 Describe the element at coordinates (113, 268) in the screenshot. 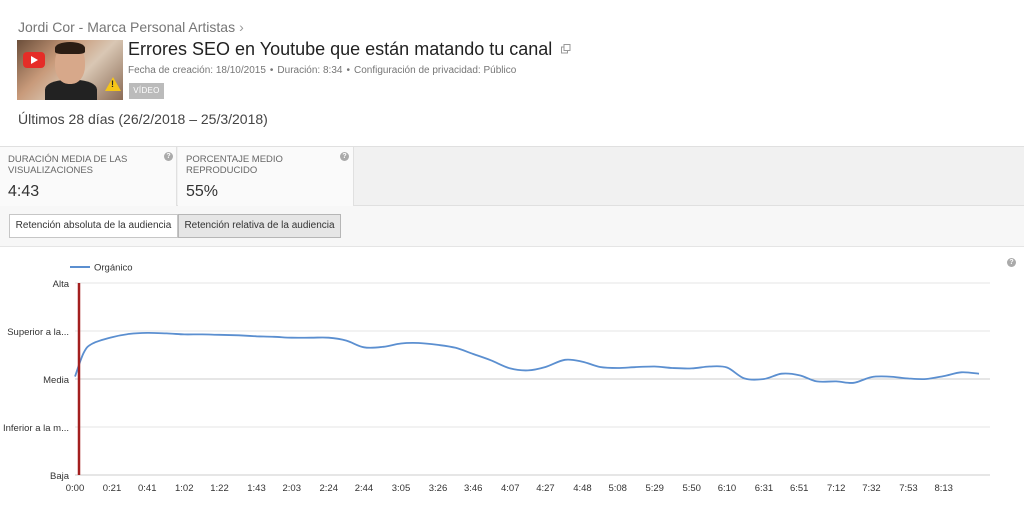

I see `legend-label: Orgánico` at that location.